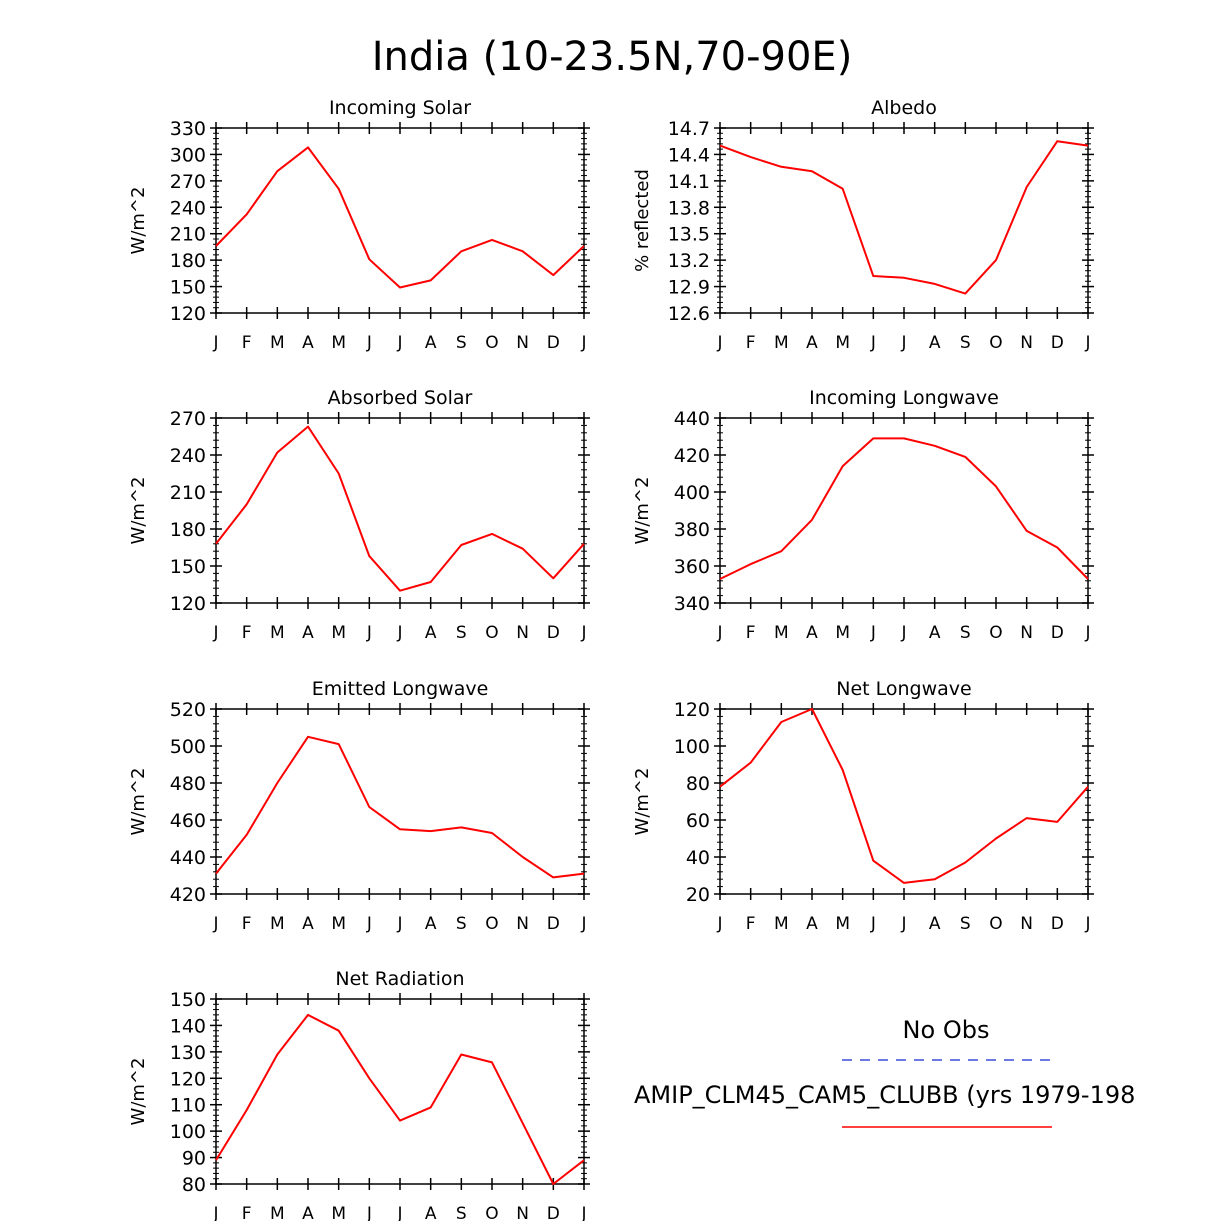 Image resolution: width=1224 pixels, height=1221 pixels. I want to click on incoming-solar-xtick-label: O, so click(491, 343).